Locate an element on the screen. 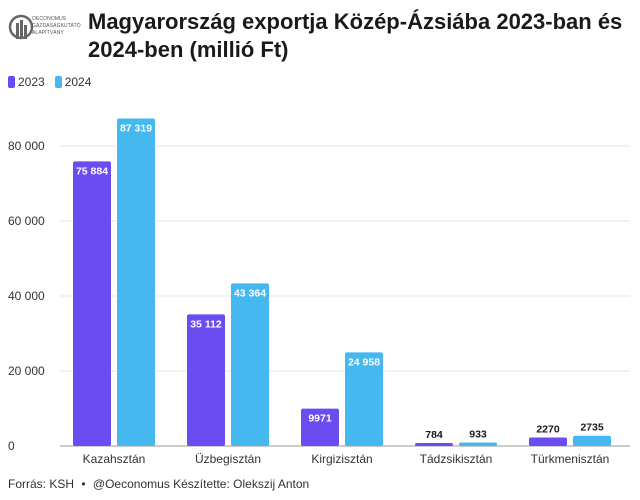  data-label: 75 884 is located at coordinates (92, 171).